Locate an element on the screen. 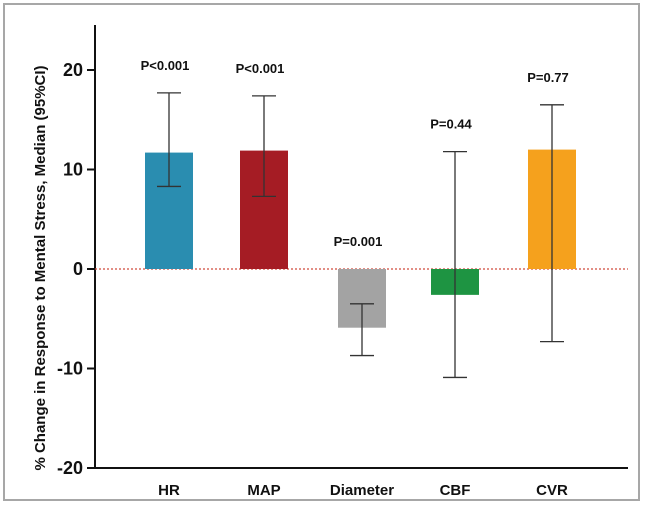 Image resolution: width=647 pixels, height=510 pixels. y-tick-label: 20 is located at coordinates (73, 70).